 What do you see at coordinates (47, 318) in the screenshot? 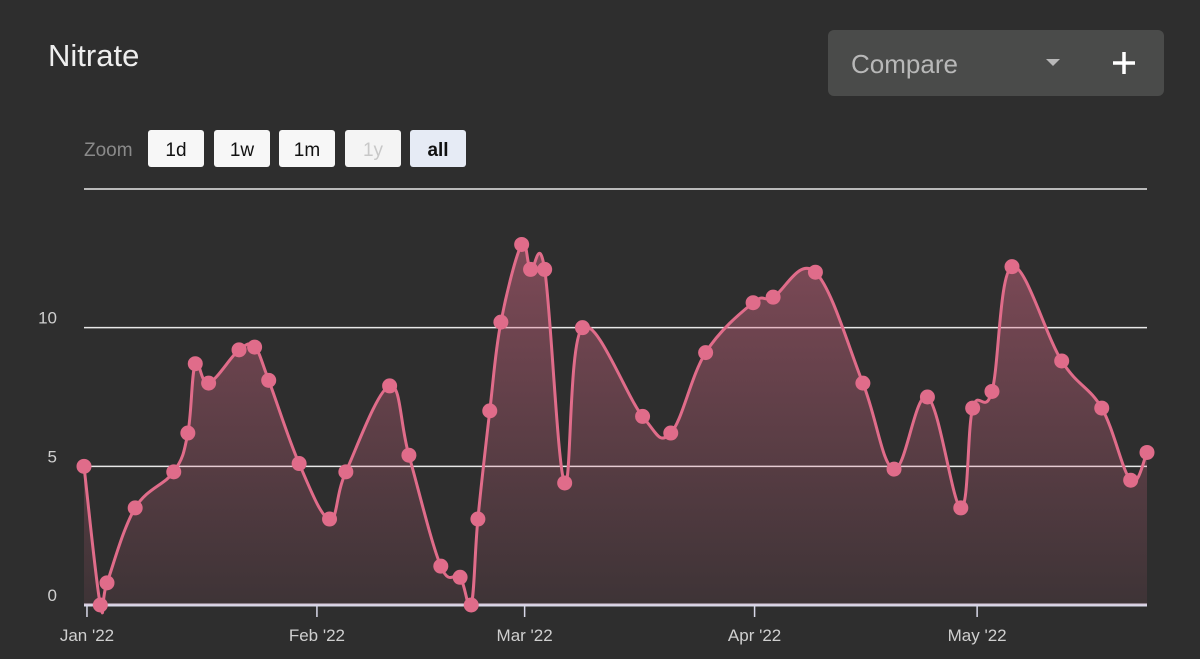
I see `y-tick-label: 10` at bounding box center [47, 318].